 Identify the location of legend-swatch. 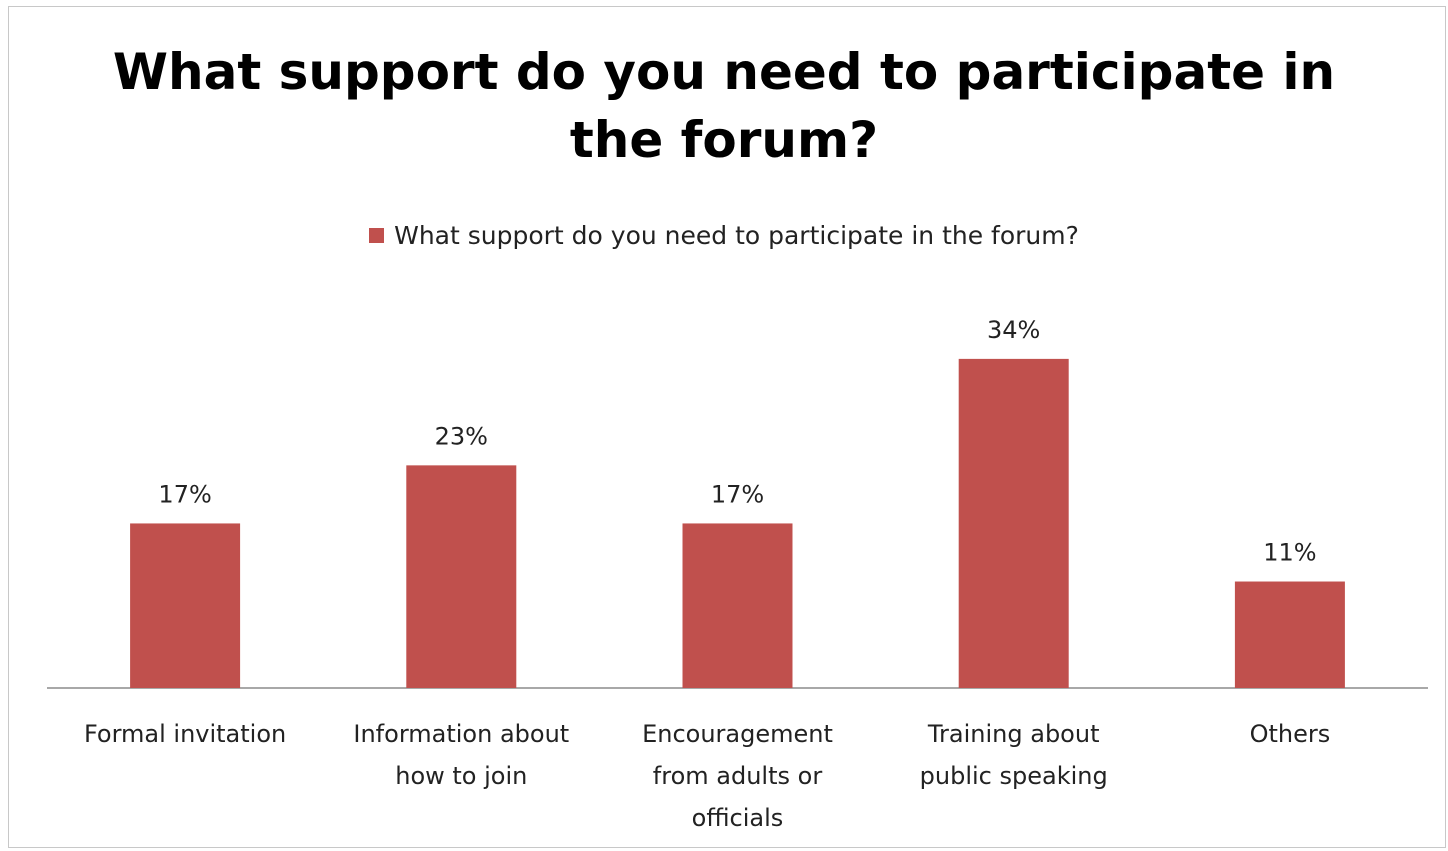
(377, 235).